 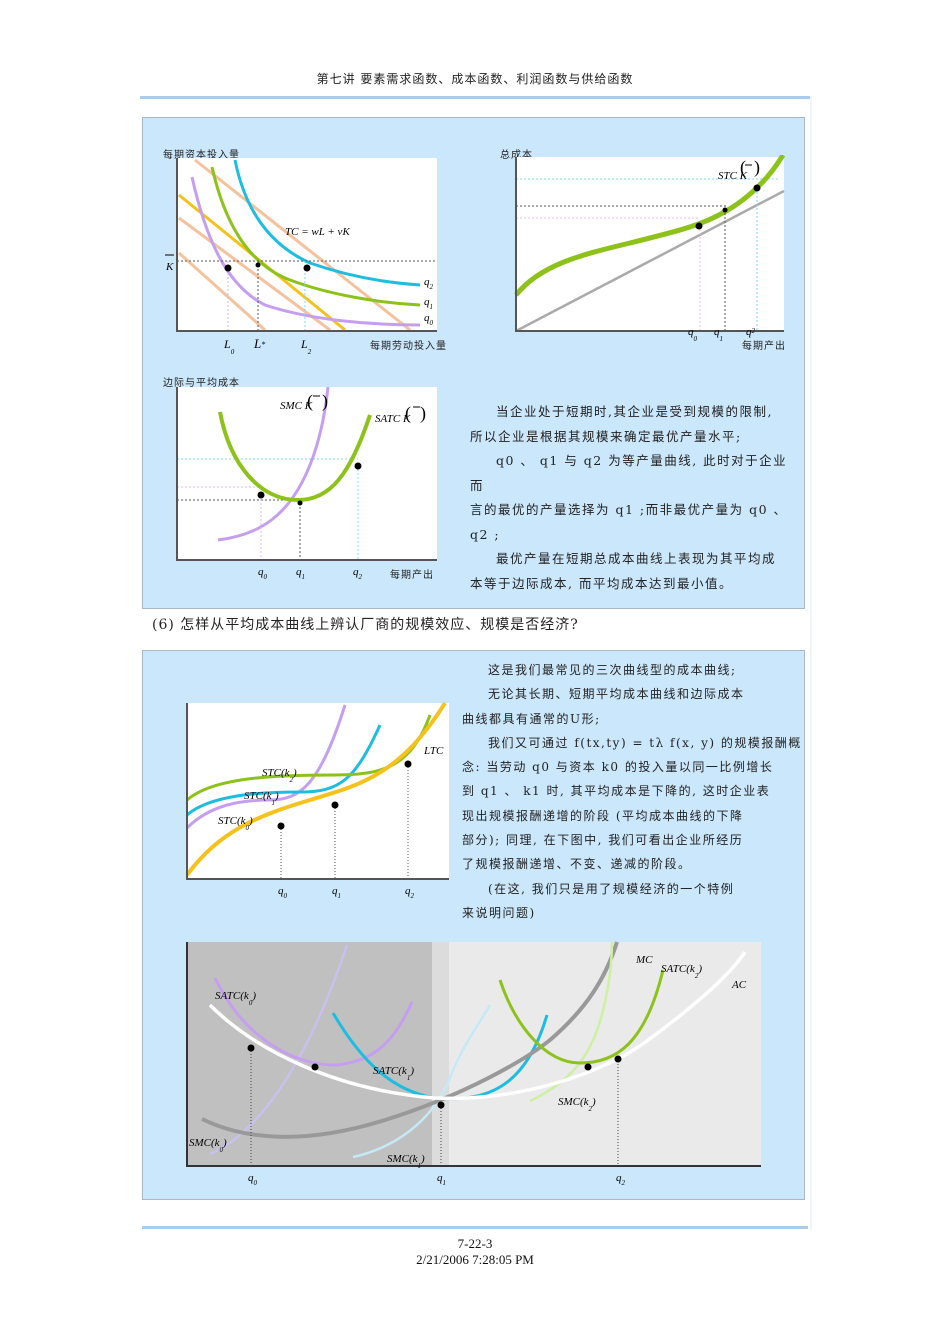 I want to click on panel2-para-3: 我们又可通过 f(tx,ty) = tλ f(x, y) 的规模报酬概, so click(x=645, y=742).